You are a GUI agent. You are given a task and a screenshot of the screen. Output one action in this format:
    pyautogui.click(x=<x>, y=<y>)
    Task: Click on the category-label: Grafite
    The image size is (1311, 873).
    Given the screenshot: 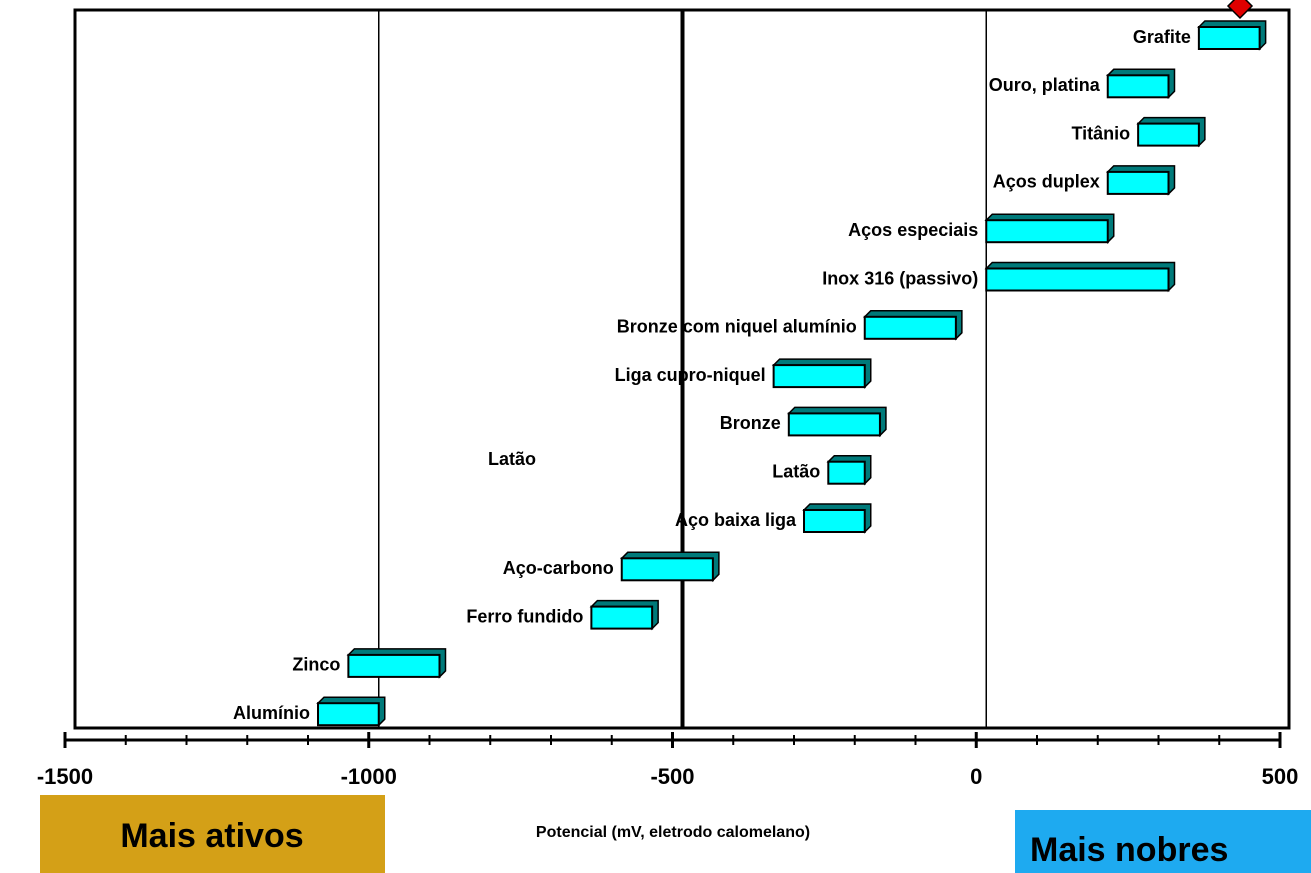 What is the action you would take?
    pyautogui.click(x=1162, y=37)
    